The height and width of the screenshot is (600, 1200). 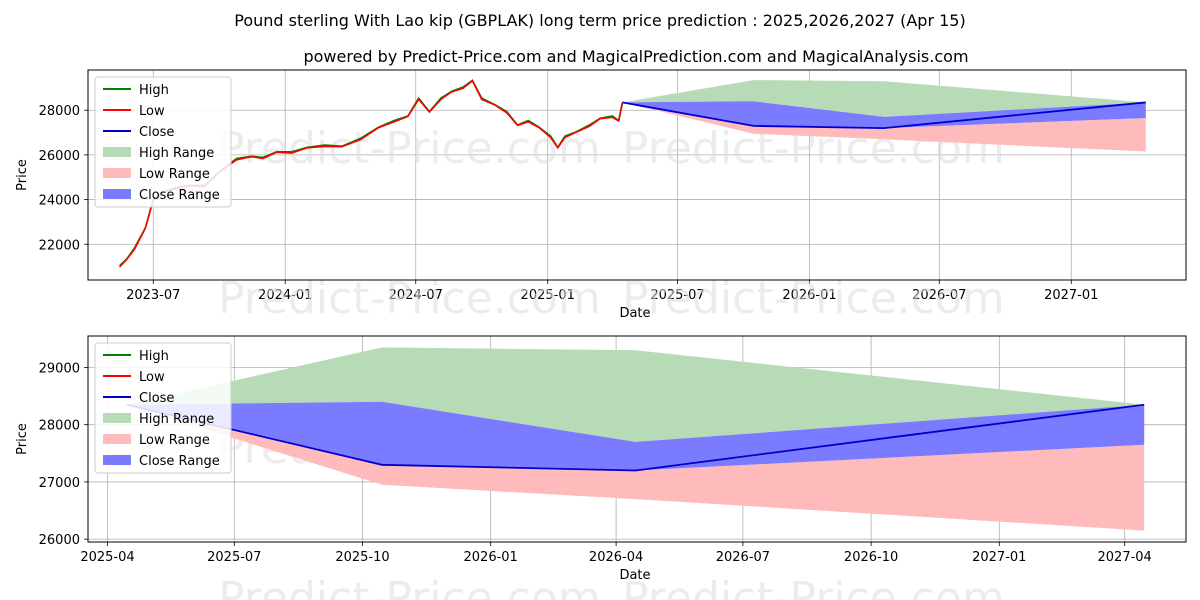 I want to click on x-tick-label: 2026-04, so click(x=616, y=557).